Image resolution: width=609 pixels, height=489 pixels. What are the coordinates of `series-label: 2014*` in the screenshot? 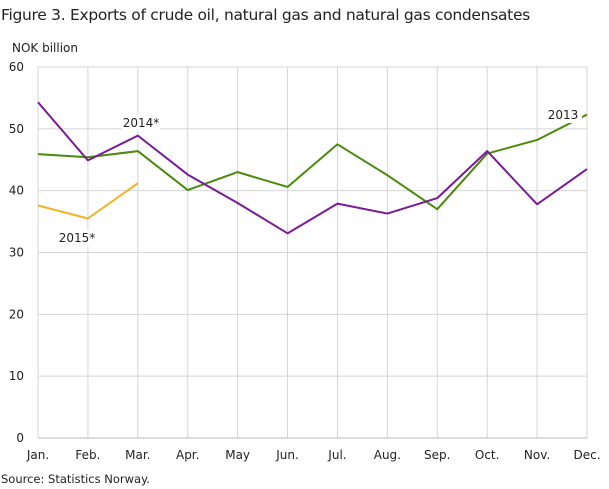 It's located at (141, 123).